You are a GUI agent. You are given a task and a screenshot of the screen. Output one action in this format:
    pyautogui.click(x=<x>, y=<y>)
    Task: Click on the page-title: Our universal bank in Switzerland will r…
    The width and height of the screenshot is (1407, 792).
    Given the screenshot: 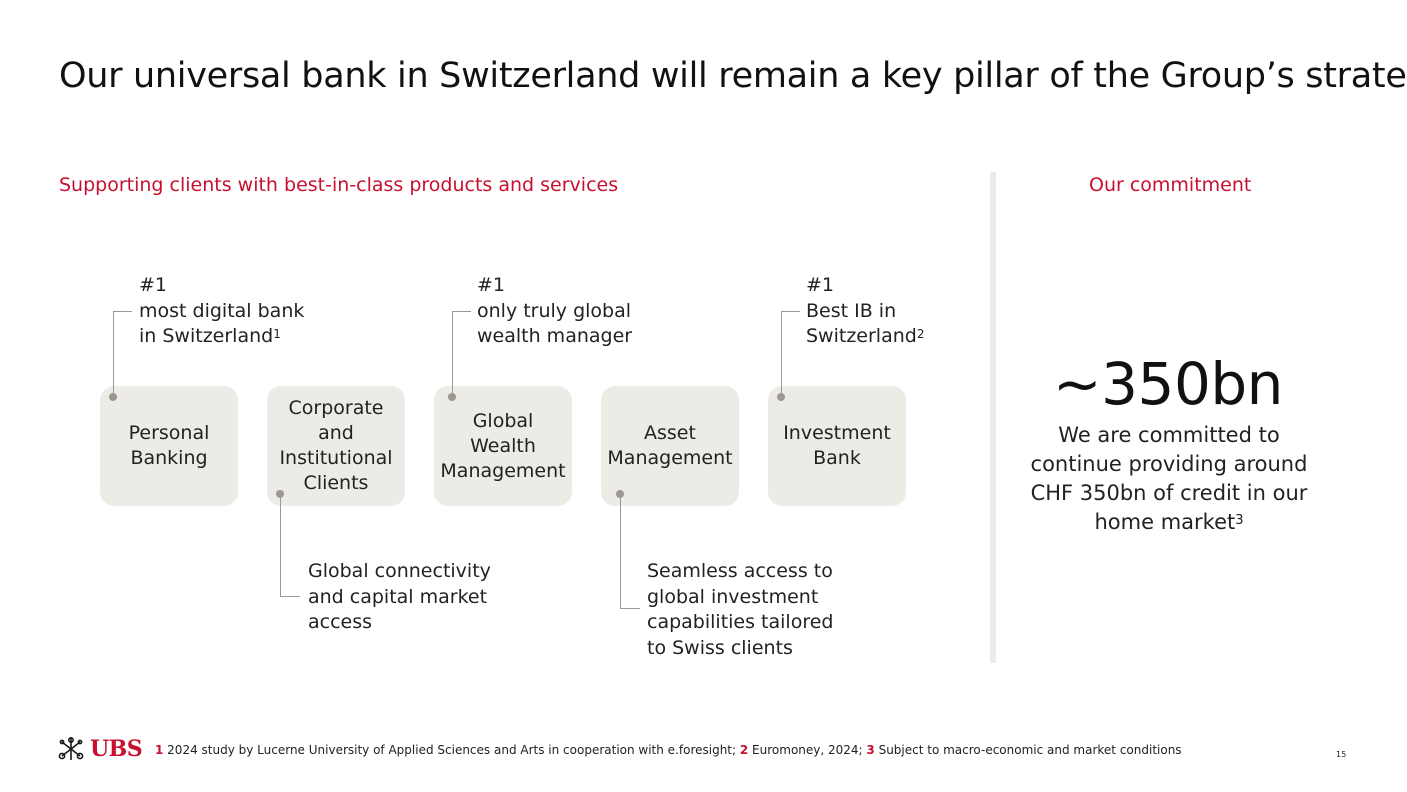 What is the action you would take?
    pyautogui.click(x=733, y=76)
    